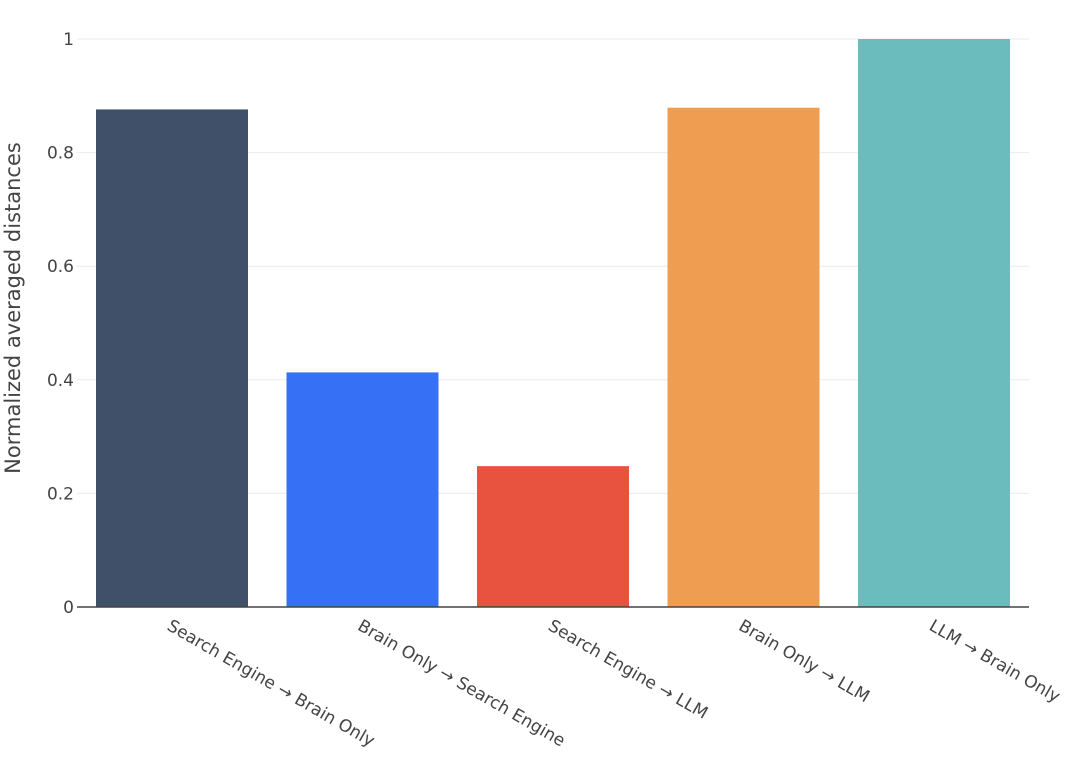 This screenshot has height=767, width=1080. Describe the element at coordinates (60, 494) in the screenshot. I see `y-tick-label: 0.2` at that location.